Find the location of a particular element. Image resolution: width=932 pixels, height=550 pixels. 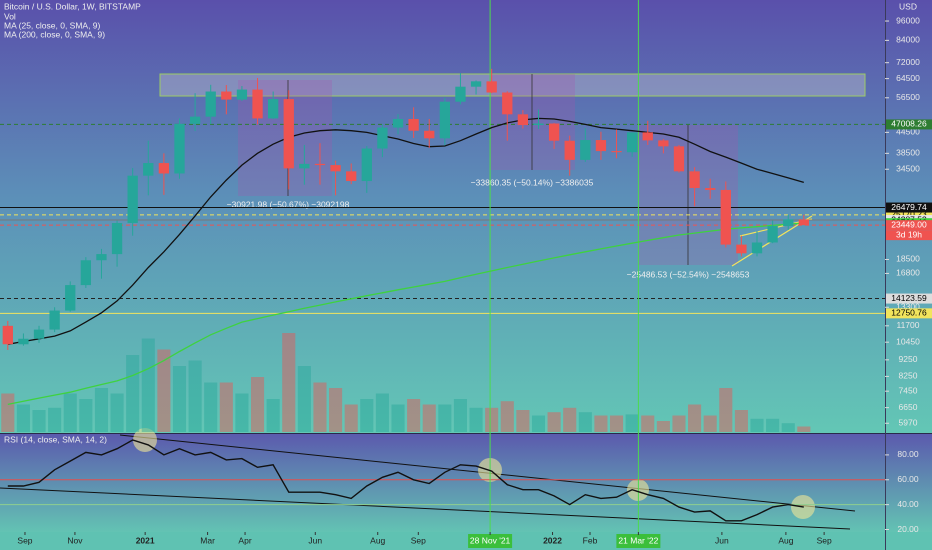

price-level-label: 14123.59 is located at coordinates (909, 298).